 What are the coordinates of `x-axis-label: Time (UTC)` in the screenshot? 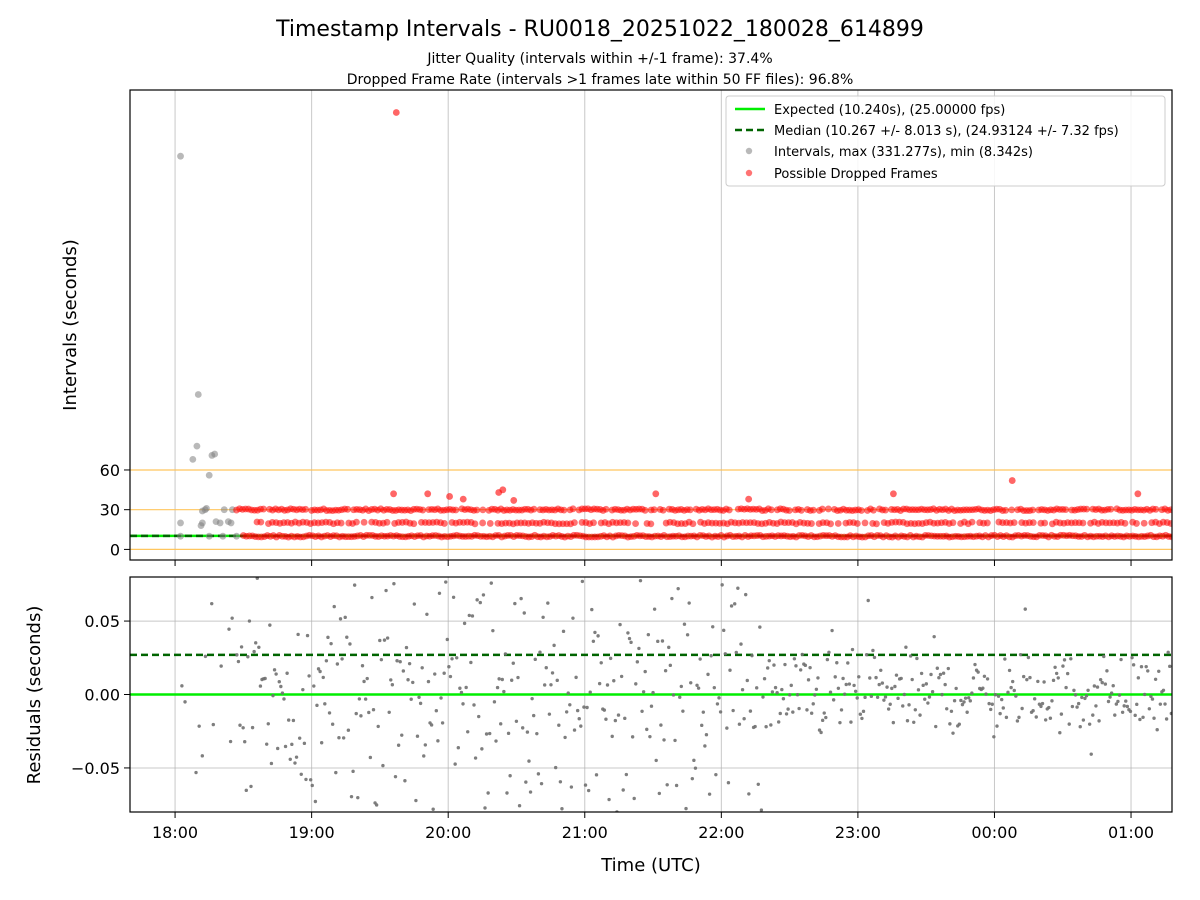 It's located at (650, 865).